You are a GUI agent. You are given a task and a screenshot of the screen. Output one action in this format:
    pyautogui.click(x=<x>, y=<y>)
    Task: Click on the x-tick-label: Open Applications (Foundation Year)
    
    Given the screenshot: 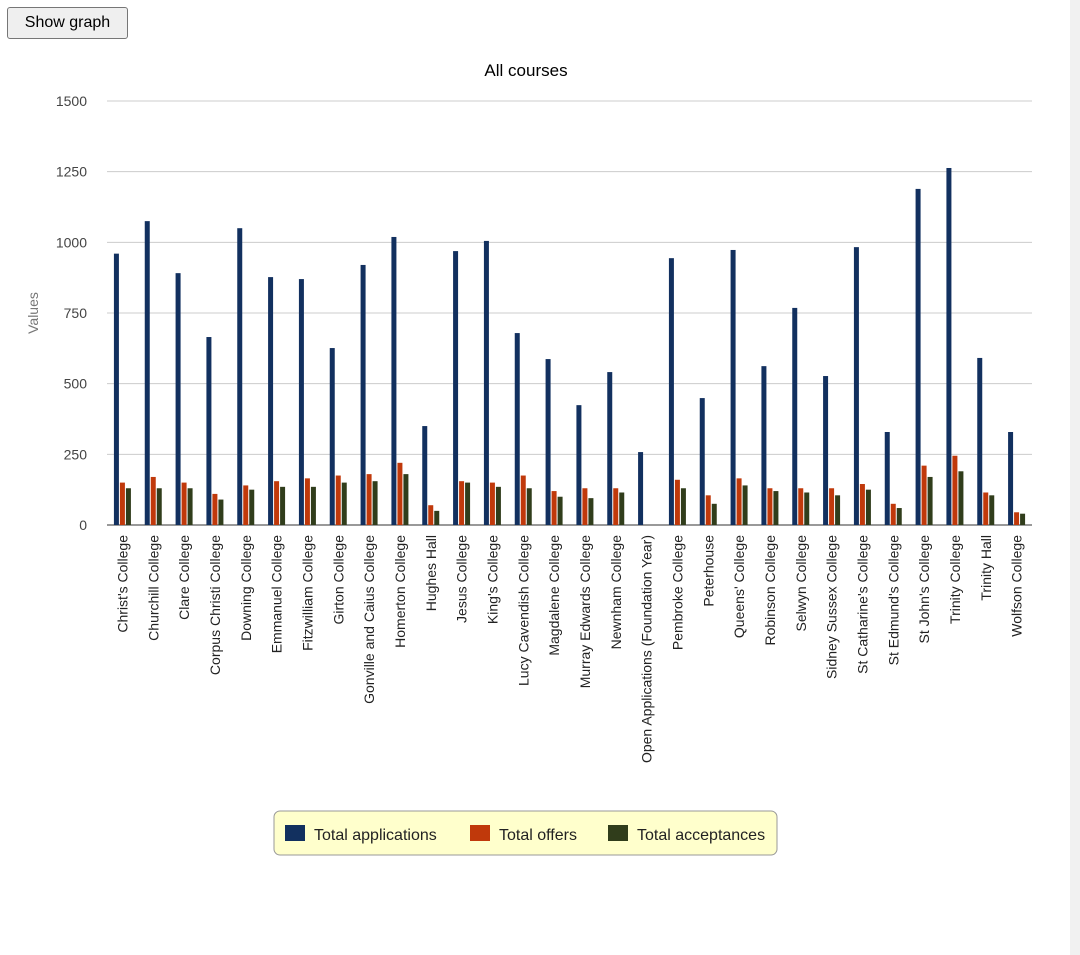 What is the action you would take?
    pyautogui.click(x=647, y=649)
    